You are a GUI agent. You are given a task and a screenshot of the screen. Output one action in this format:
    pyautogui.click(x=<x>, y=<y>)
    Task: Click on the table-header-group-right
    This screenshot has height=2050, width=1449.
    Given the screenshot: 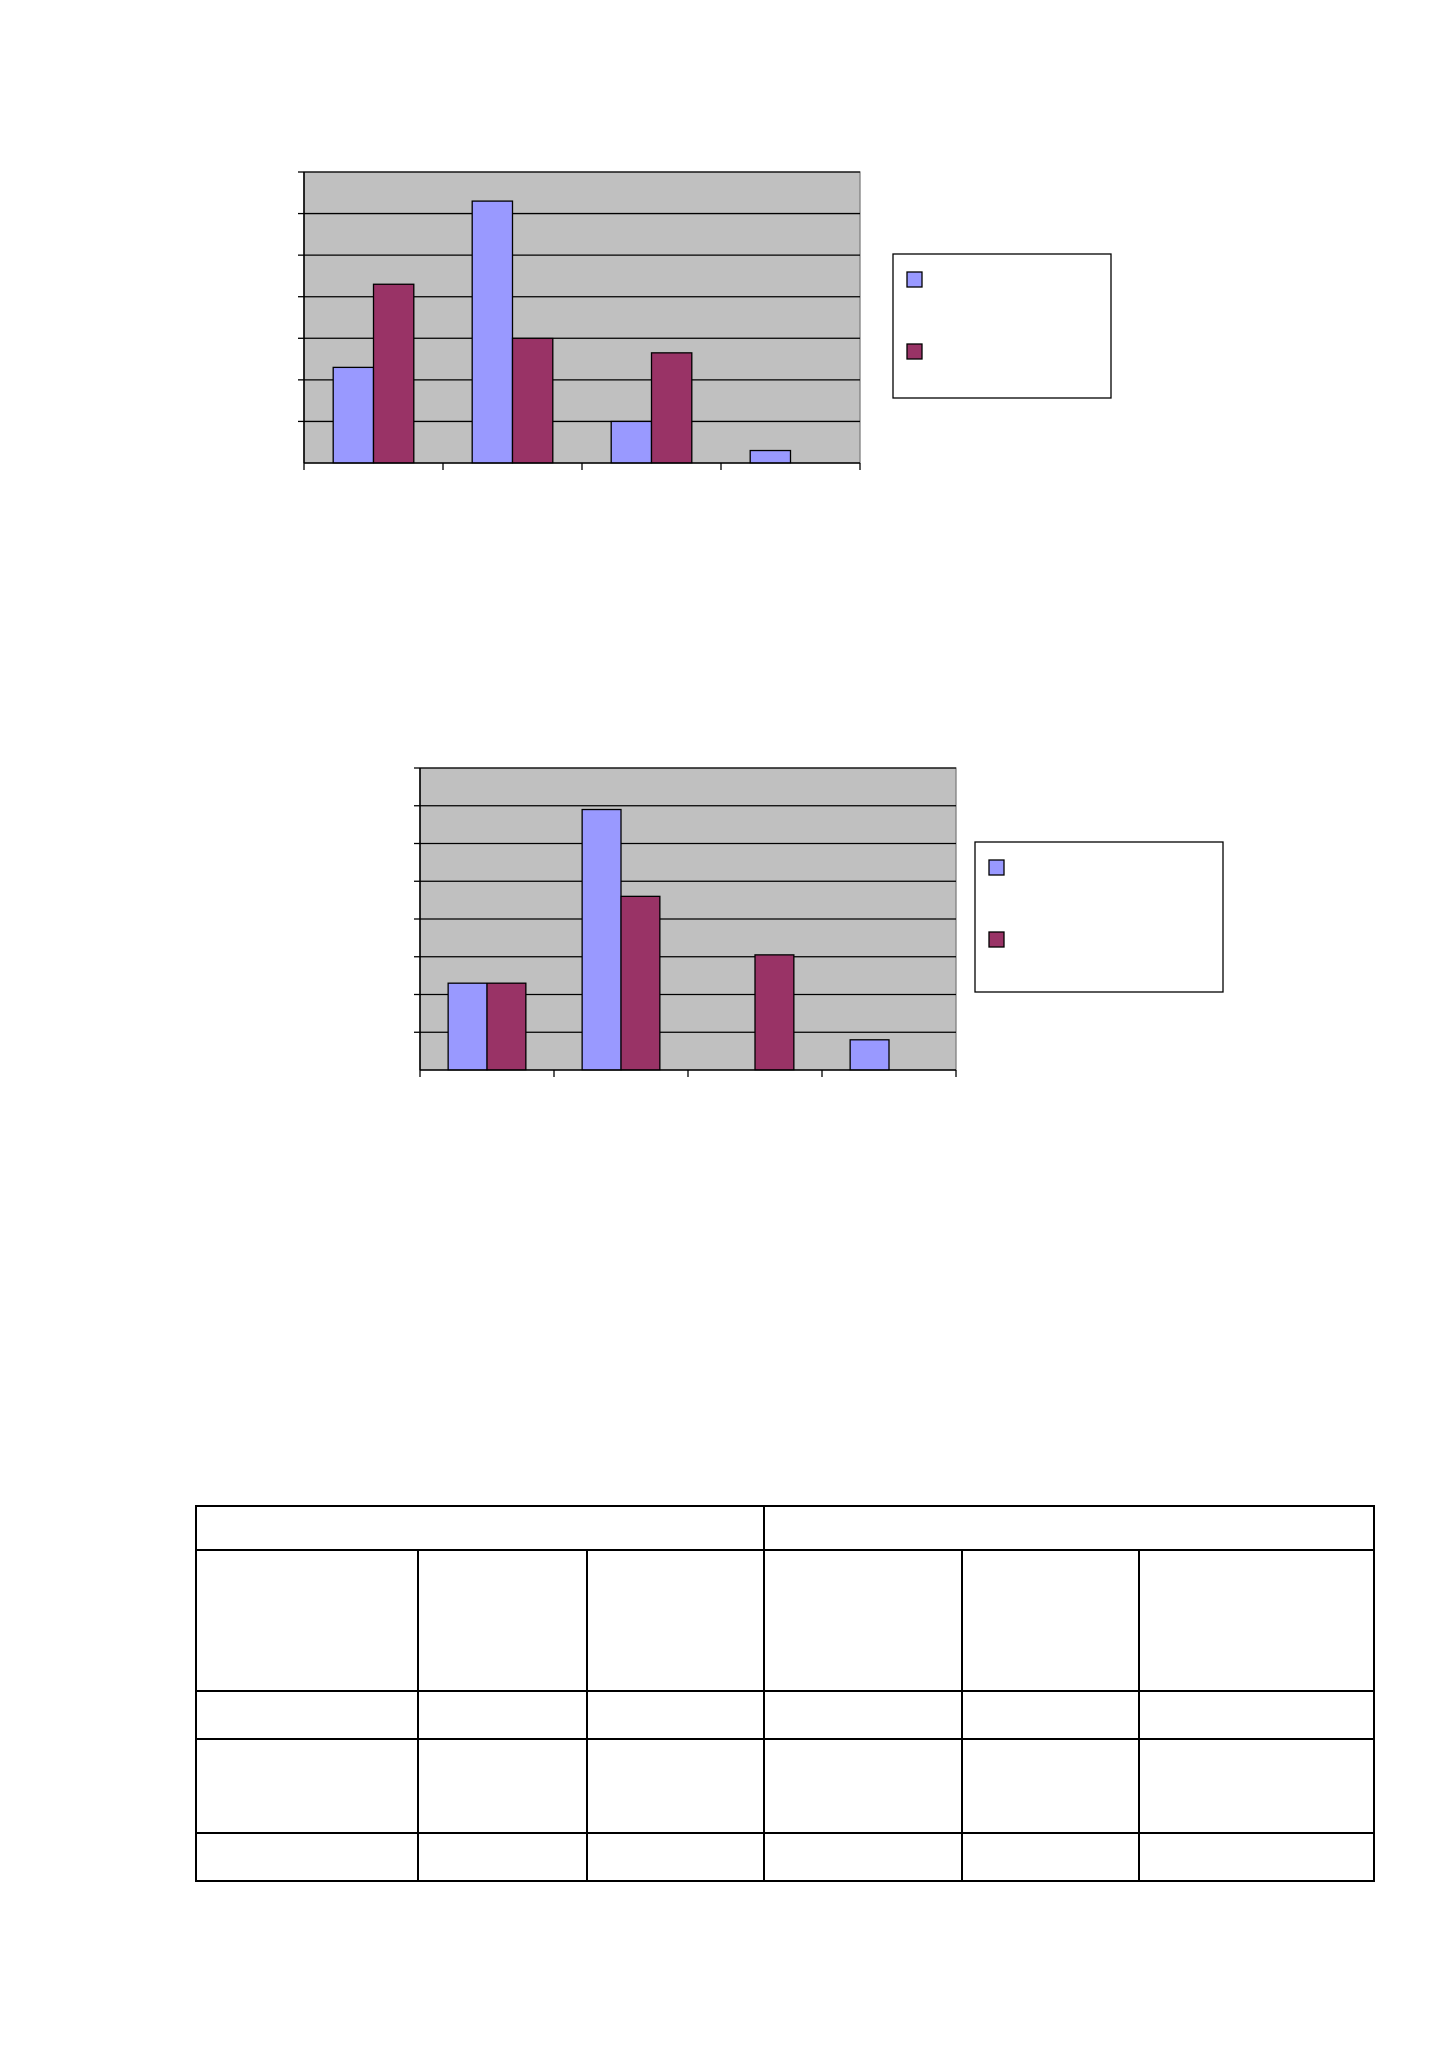 What is the action you would take?
    pyautogui.click(x=1069, y=1528)
    